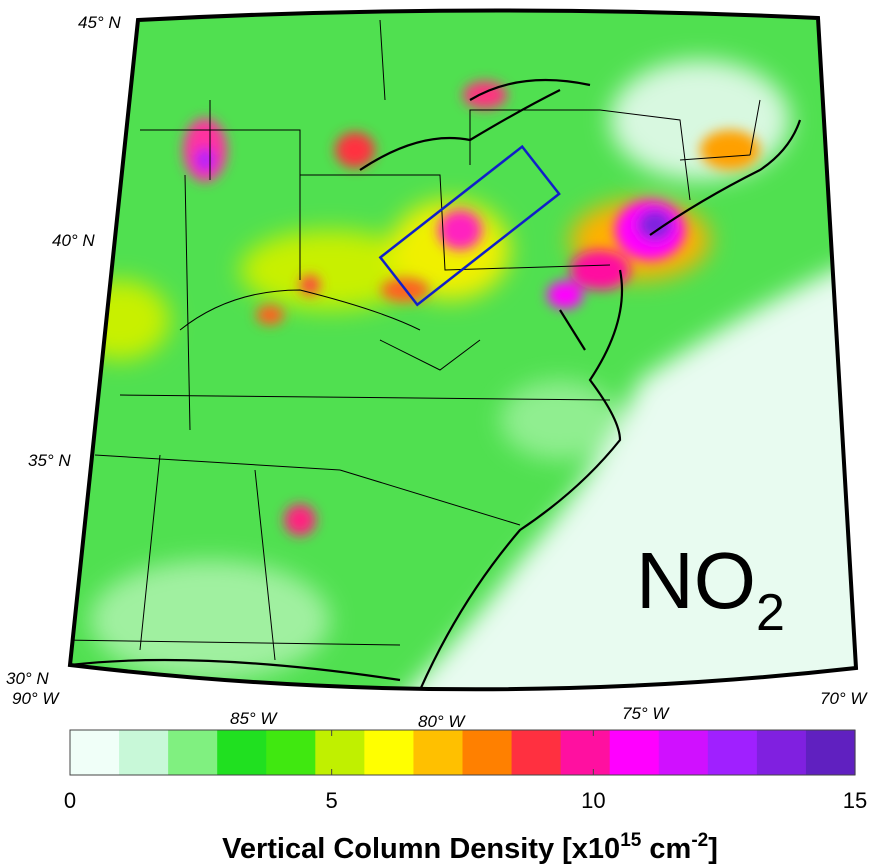 The height and width of the screenshot is (868, 890). What do you see at coordinates (631, 840) in the screenshot?
I see `label-exponent: 15` at bounding box center [631, 840].